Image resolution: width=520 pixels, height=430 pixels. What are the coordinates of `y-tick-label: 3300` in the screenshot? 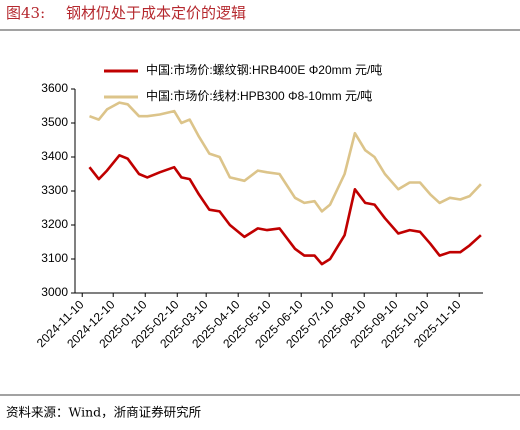 It's located at (54, 190).